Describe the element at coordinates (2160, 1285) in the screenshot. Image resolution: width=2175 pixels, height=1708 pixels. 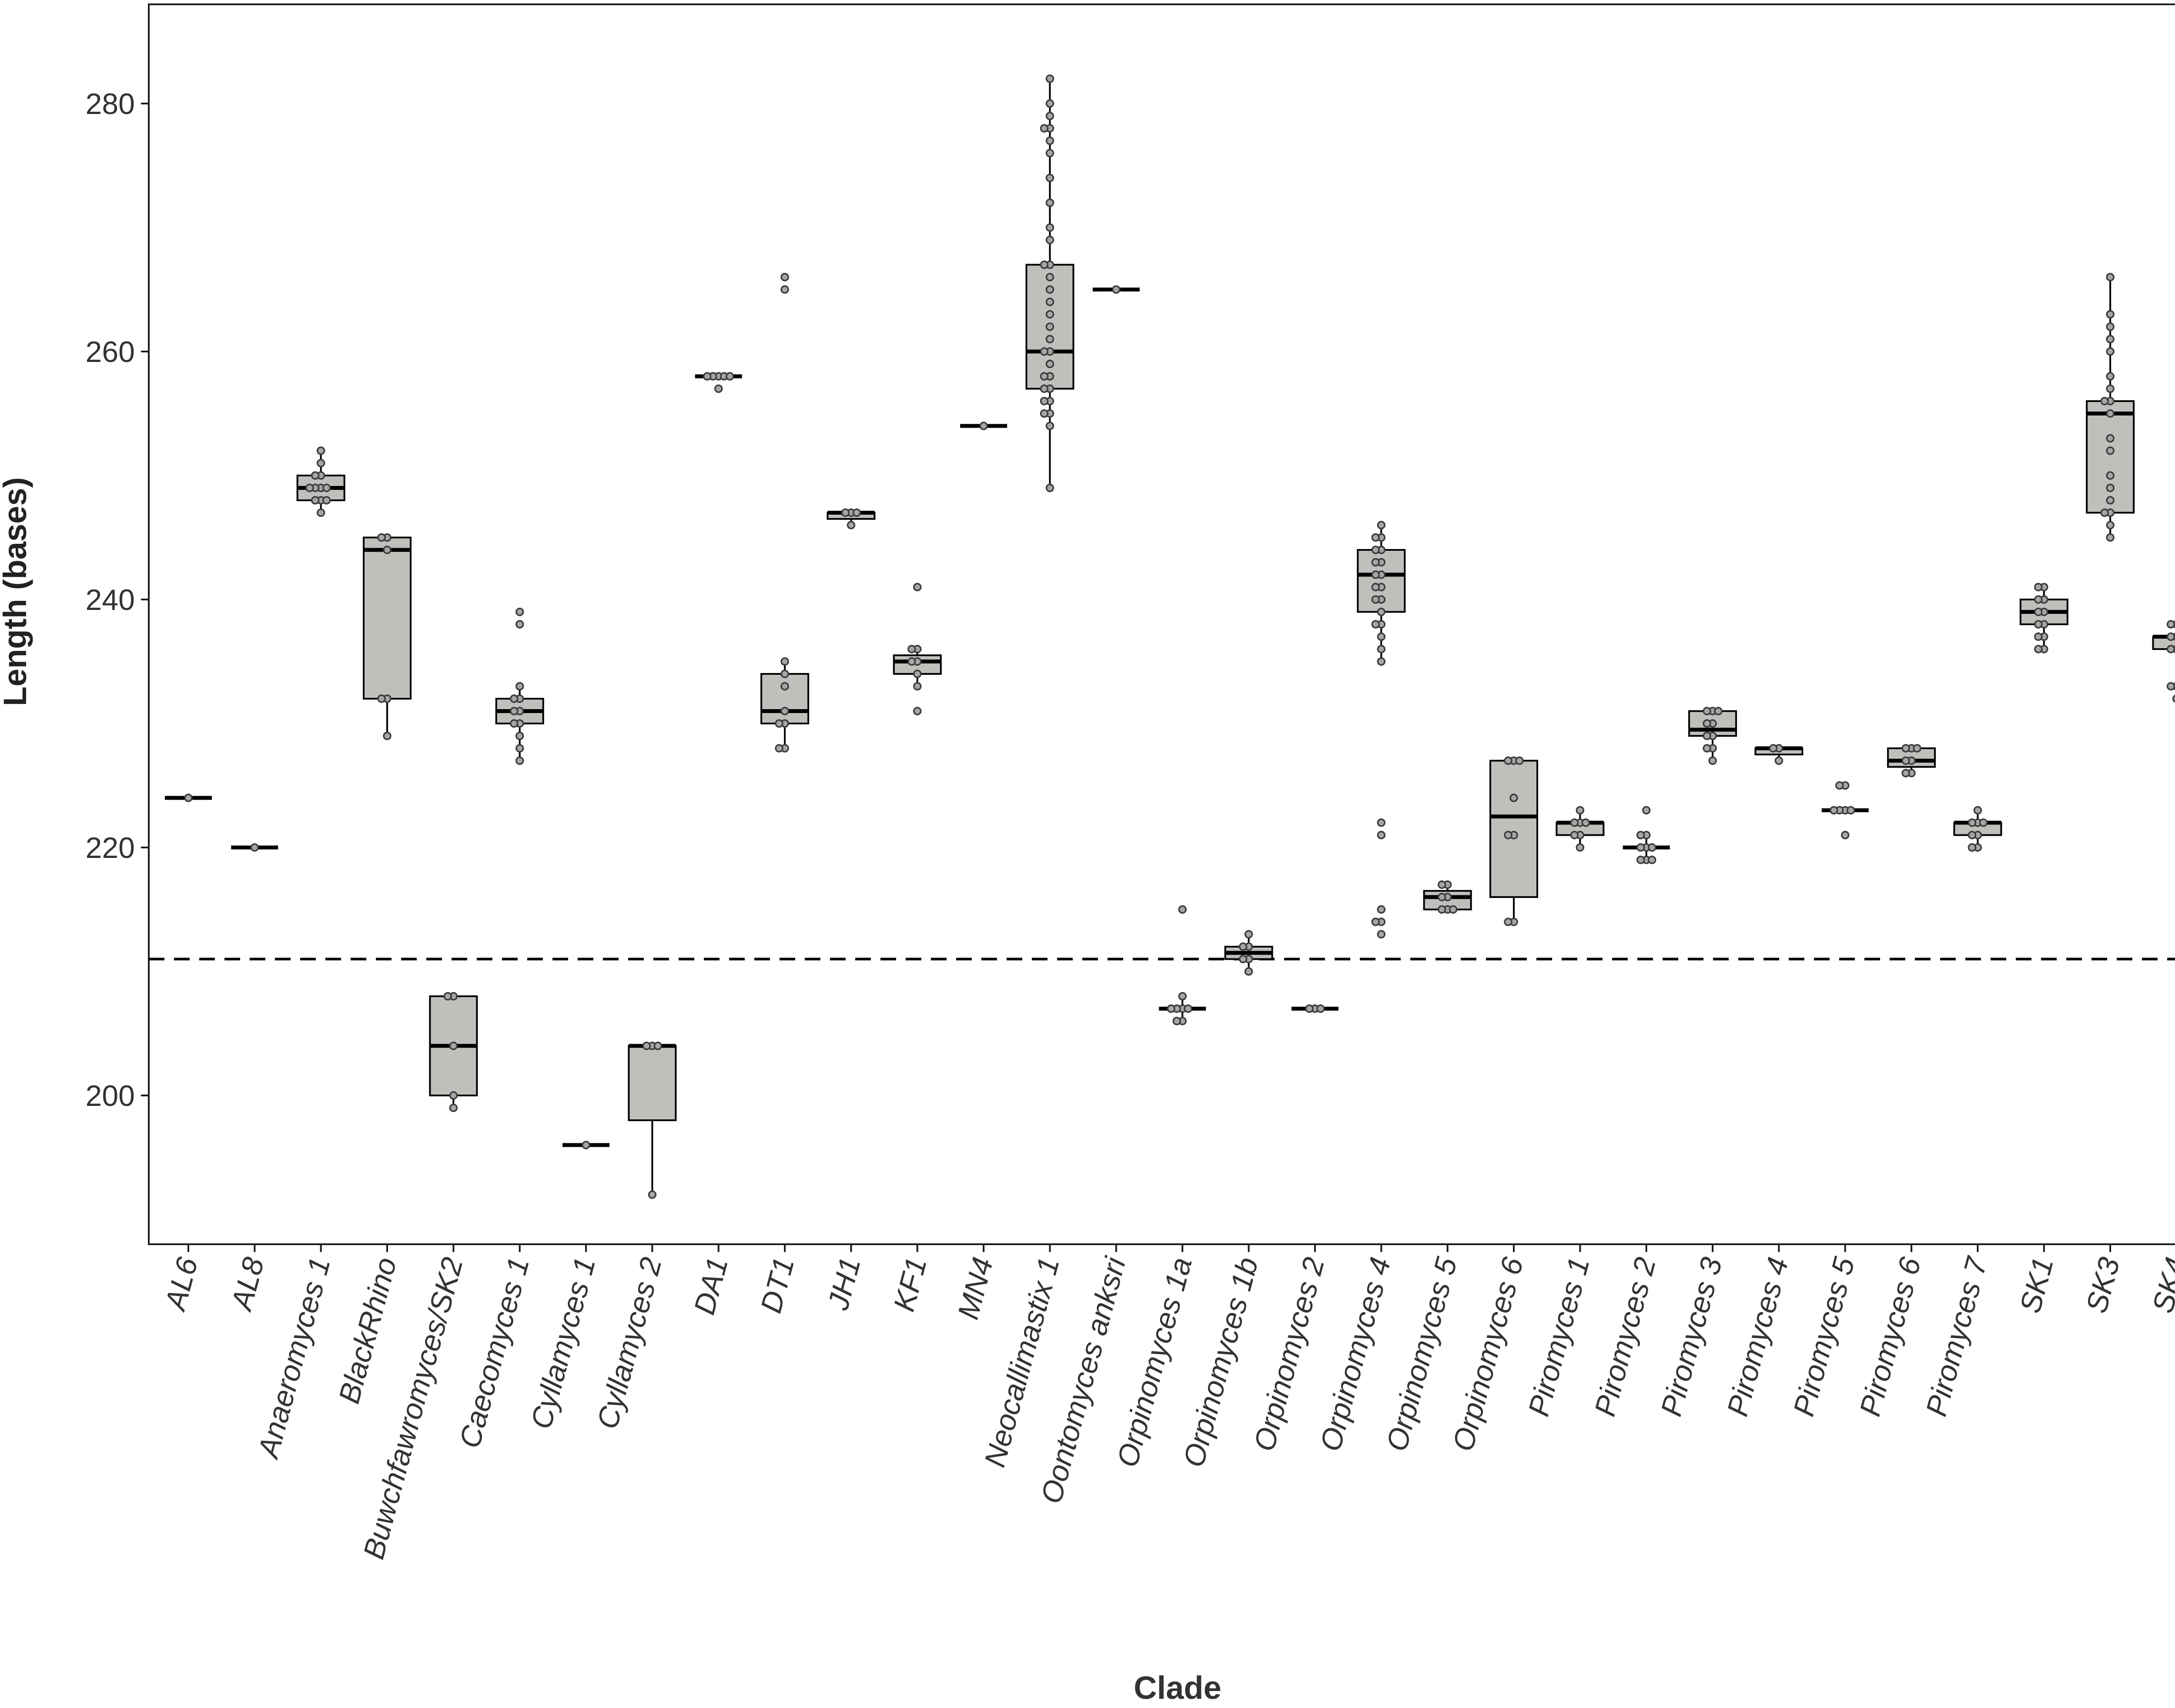
I see `x-tick-label: SK4` at that location.